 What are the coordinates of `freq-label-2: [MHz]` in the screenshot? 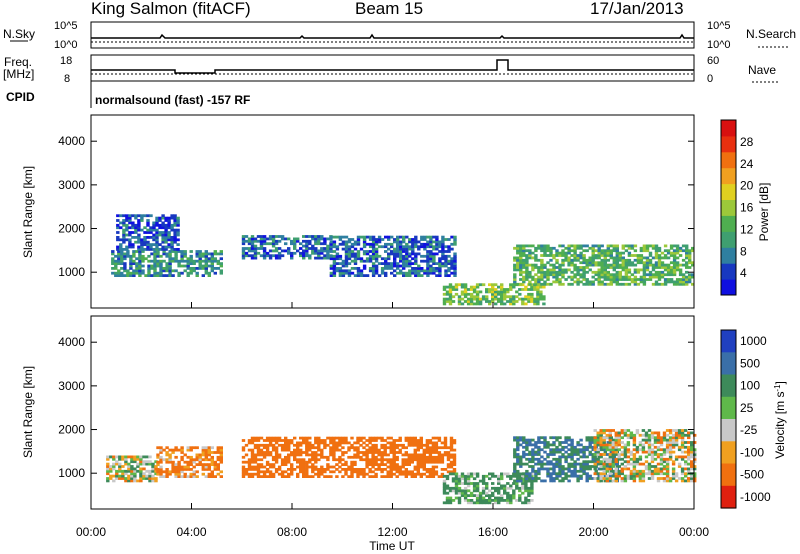 It's located at (18, 74).